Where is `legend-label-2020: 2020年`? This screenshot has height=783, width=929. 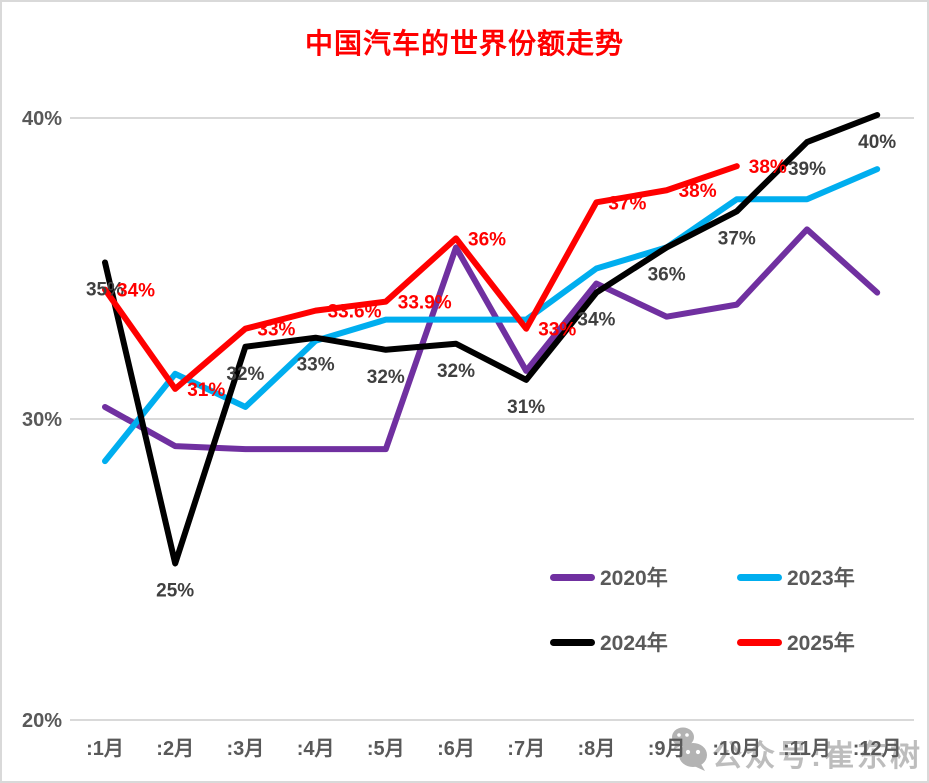 legend-label-2020: 2020年 is located at coordinates (634, 578).